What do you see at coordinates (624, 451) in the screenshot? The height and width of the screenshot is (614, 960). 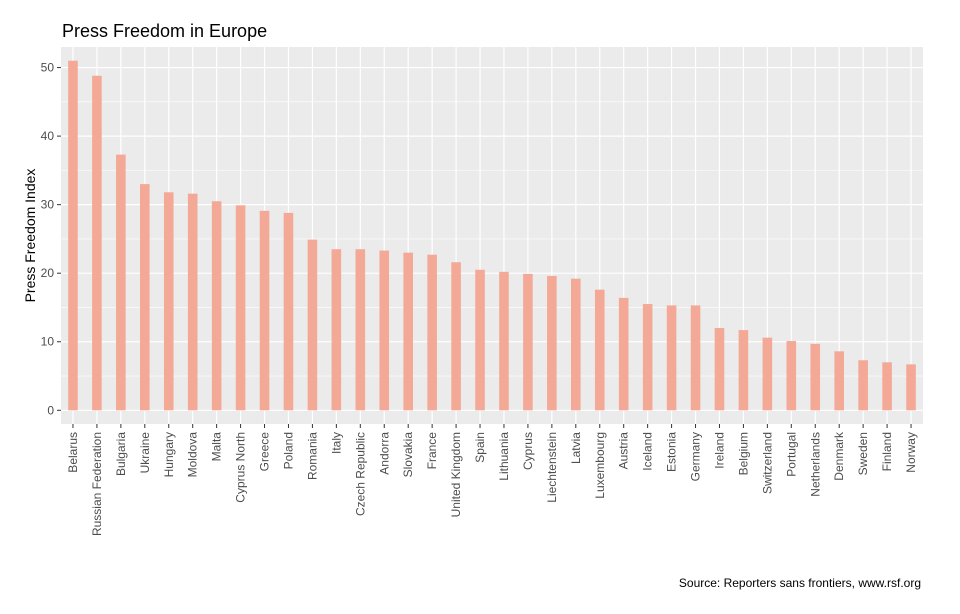 I see `x-tick-label: Austria` at bounding box center [624, 451].